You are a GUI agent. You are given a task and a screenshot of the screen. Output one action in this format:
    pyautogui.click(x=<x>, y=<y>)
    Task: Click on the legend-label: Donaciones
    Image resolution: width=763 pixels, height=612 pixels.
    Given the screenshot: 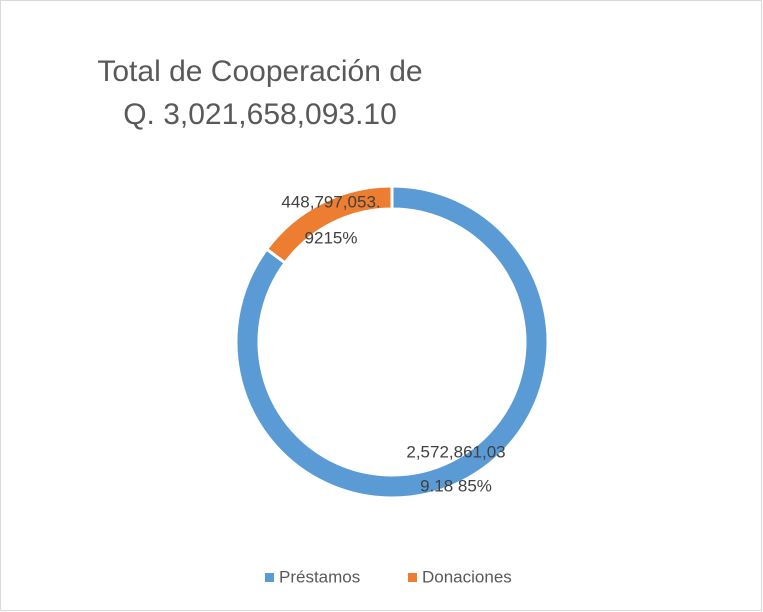 What is the action you would take?
    pyautogui.click(x=467, y=576)
    